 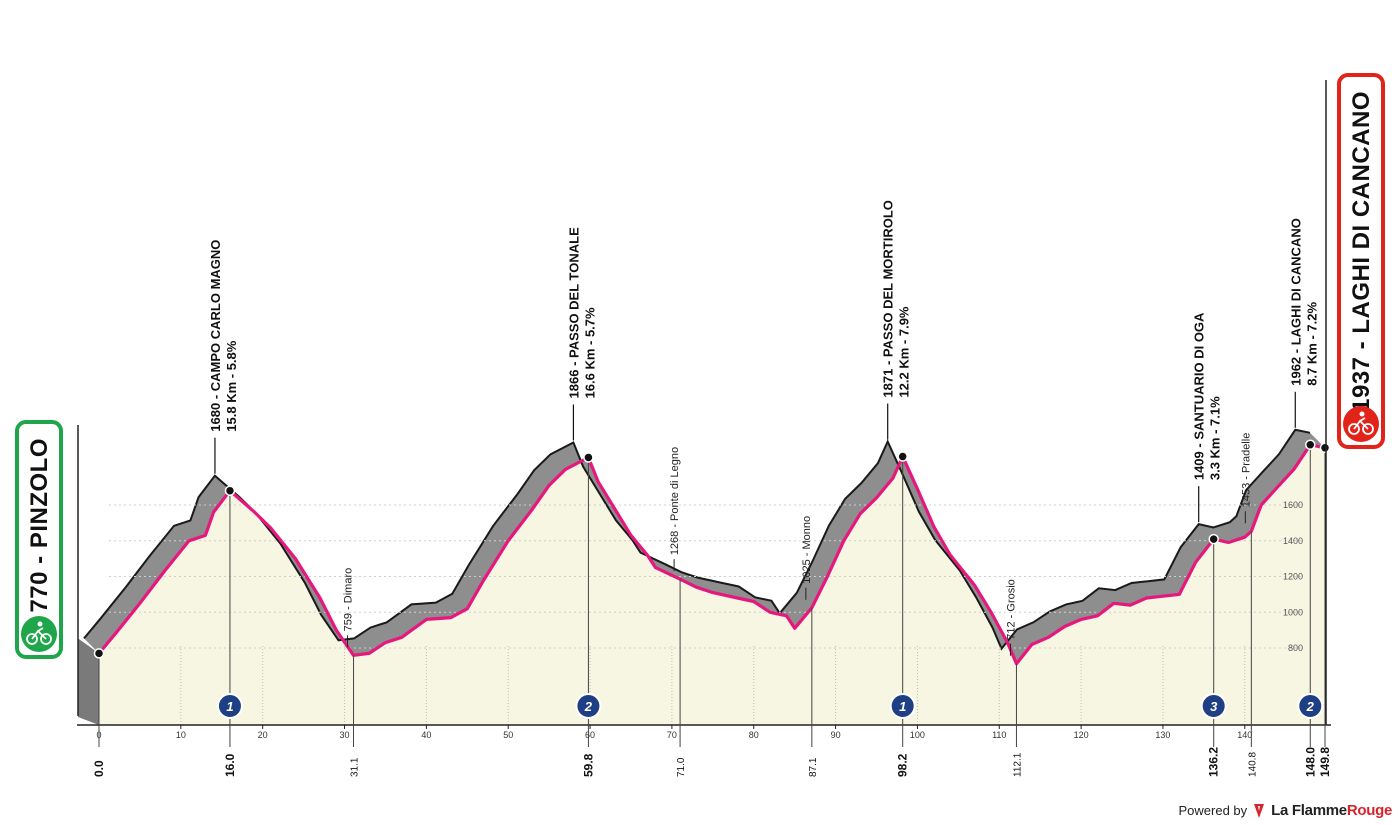 I want to click on start-pennant-cyclist-badge, so click(x=39, y=634).